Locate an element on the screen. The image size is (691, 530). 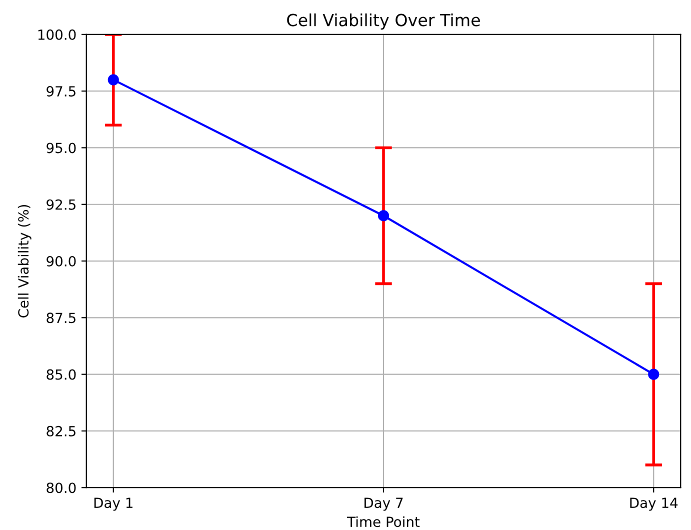
y-tick-label: 90.0 is located at coordinates (61, 261).